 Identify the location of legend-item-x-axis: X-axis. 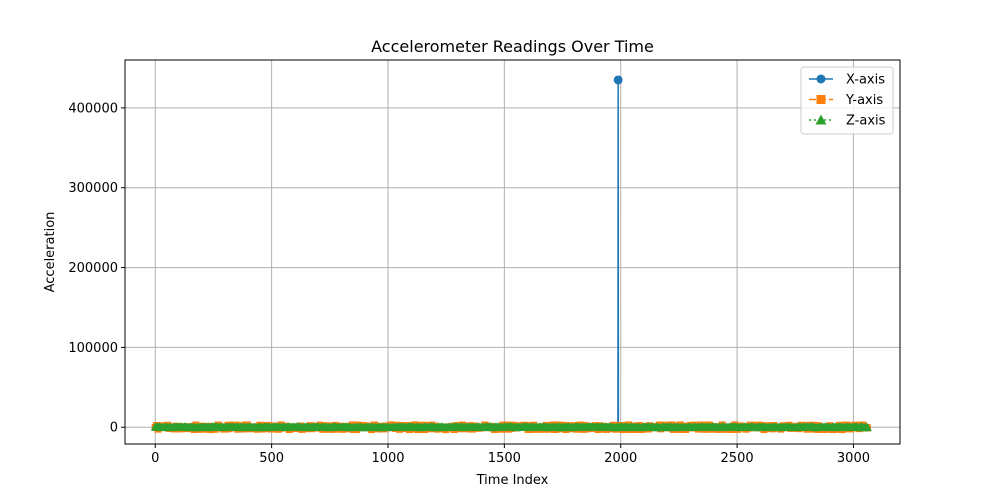
(847, 80).